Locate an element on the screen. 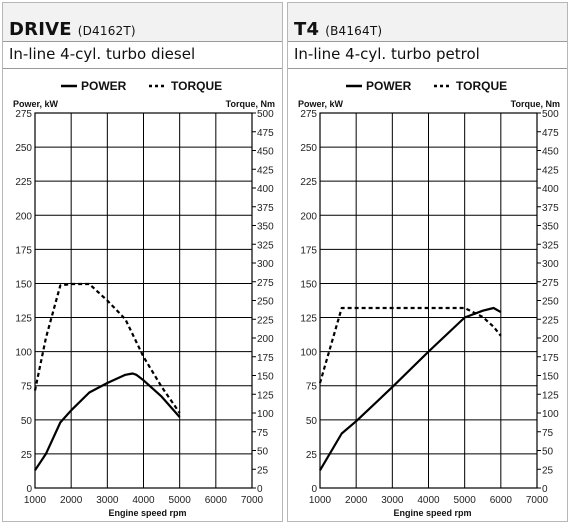  engine-name-text: DRIVE is located at coordinates (40, 29).